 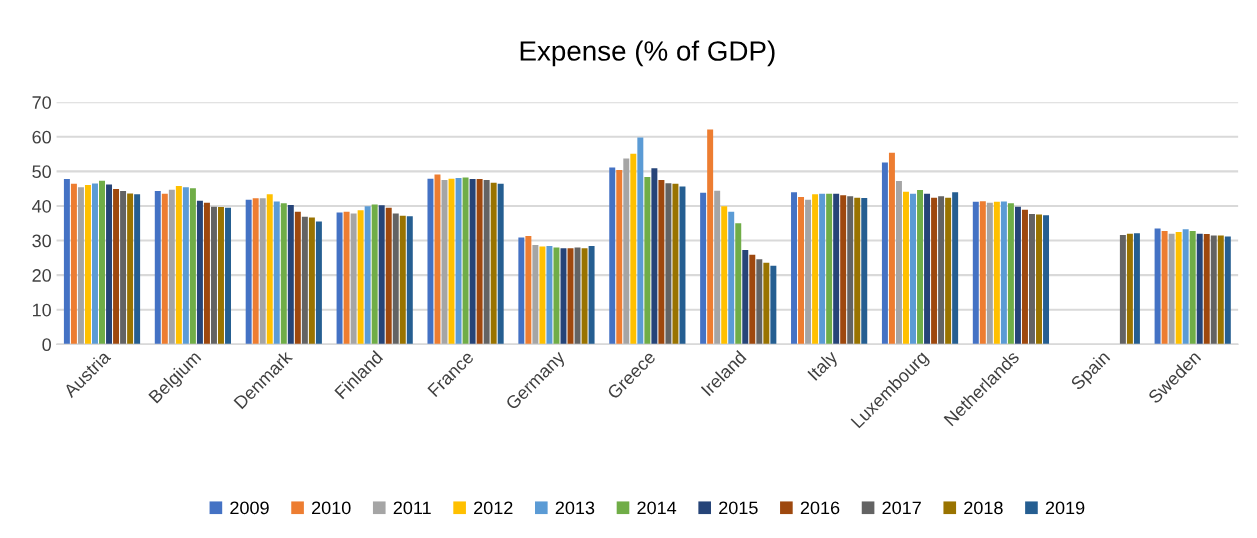 I want to click on legend-label: 2017, so click(x=901, y=508).